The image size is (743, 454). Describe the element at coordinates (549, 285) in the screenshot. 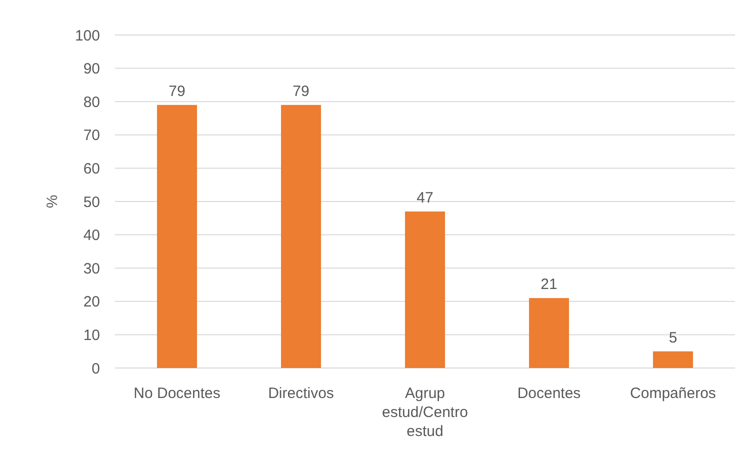

I see `data-label: 21` at that location.